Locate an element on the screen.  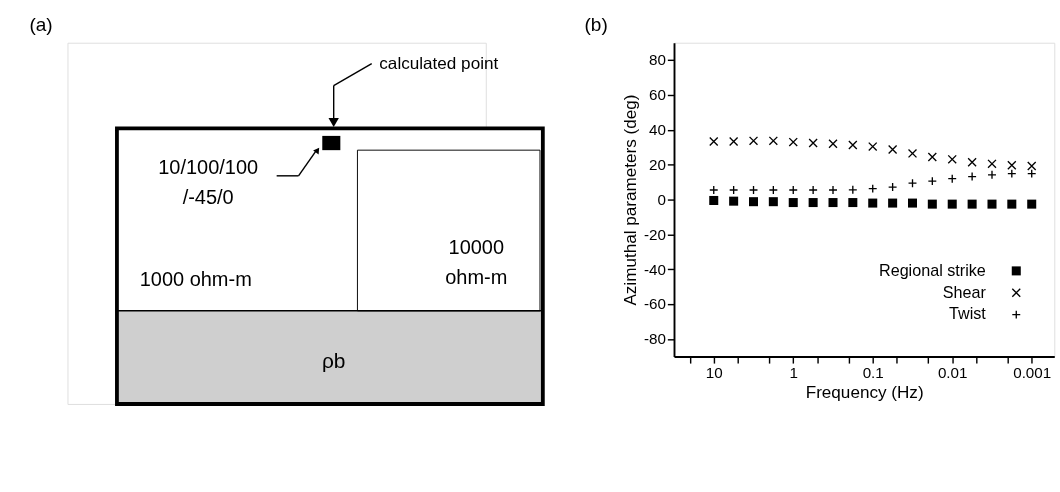
y-axis-title: Azimuthal parameters (deg) is located at coordinates (631, 200).